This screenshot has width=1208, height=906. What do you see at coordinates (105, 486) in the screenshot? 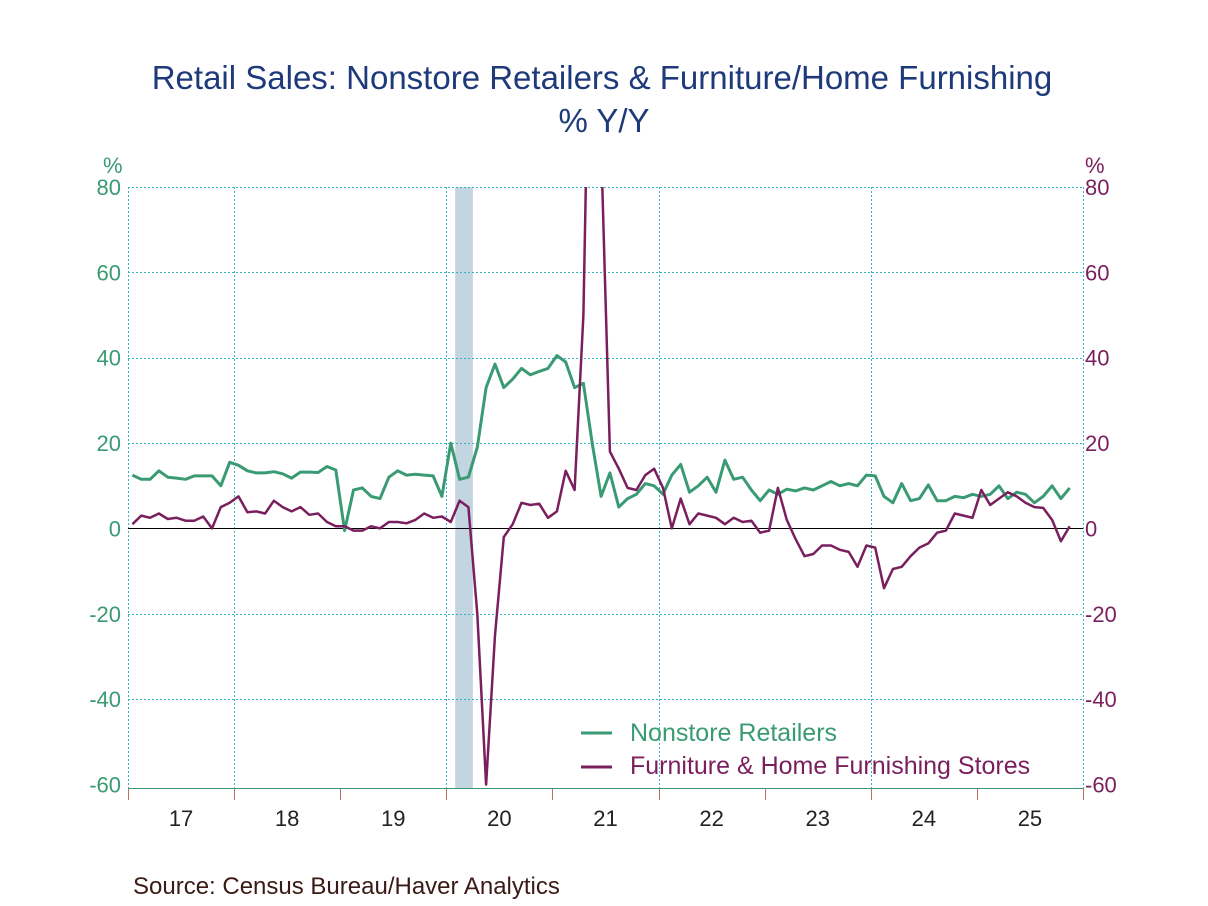
I see `left-axis-ticks: 80 60 40 20 0 -20 -40 -60` at bounding box center [105, 486].